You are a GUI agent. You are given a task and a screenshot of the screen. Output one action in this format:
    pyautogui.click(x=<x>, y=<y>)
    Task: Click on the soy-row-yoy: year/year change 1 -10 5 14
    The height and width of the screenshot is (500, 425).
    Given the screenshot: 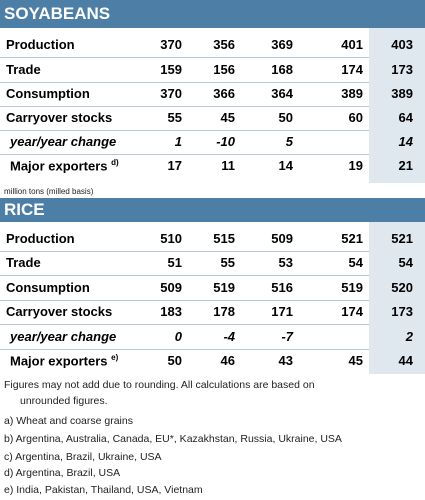 What is the action you would take?
    pyautogui.click(x=212, y=142)
    